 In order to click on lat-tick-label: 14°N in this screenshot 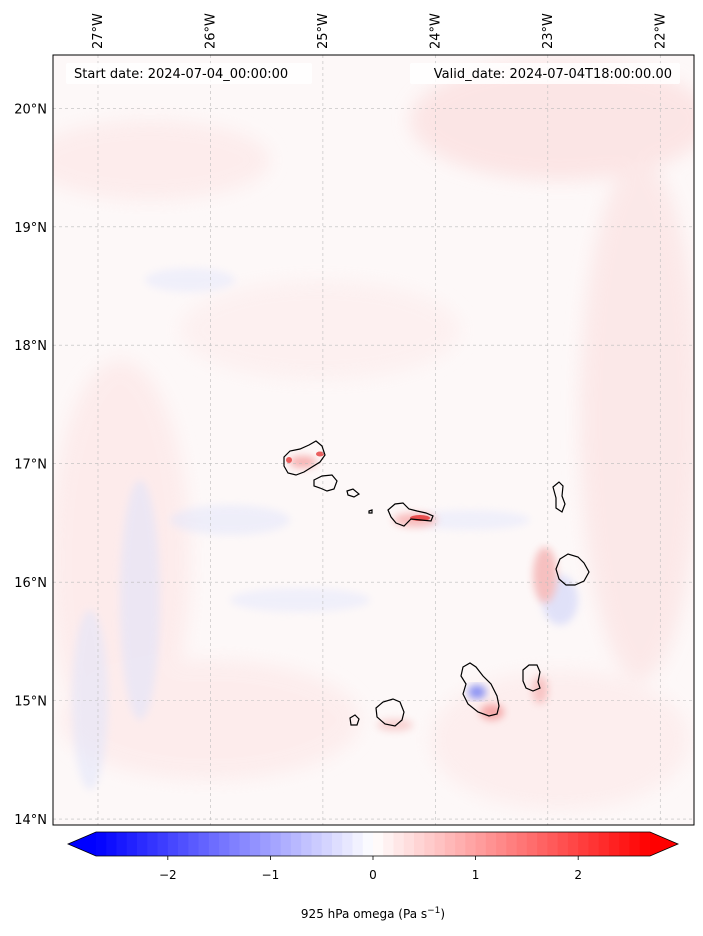, I will do `click(30, 820)`.